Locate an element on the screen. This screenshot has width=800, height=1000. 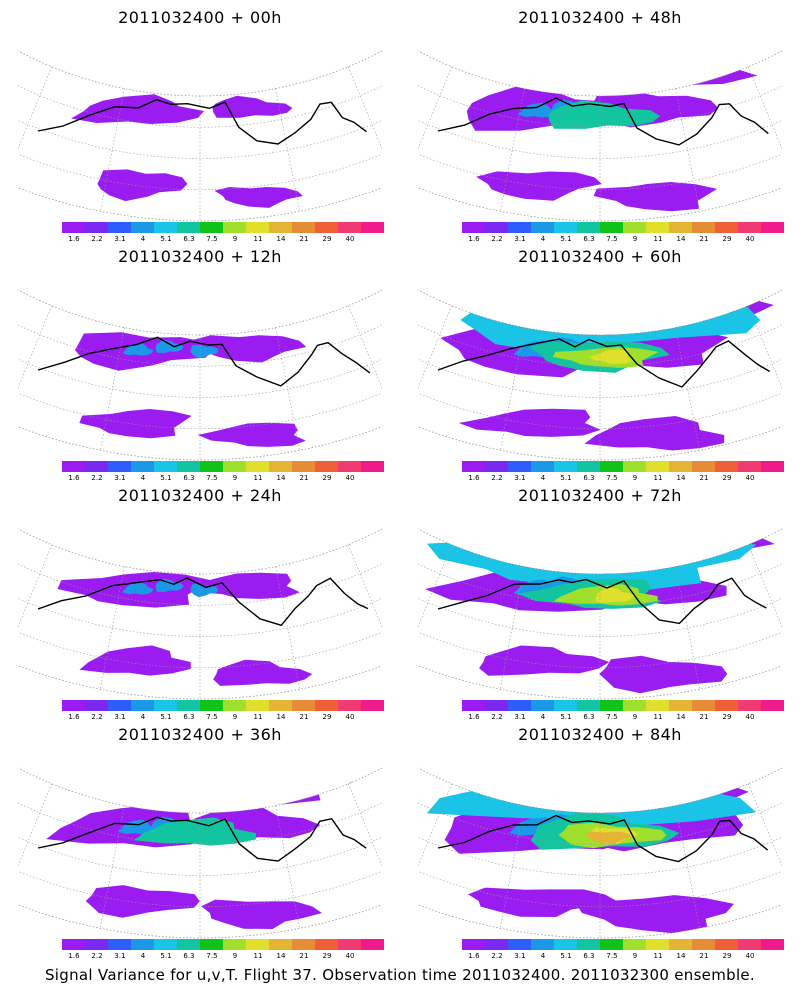
colorbar-tick-label: 40 is located at coordinates (350, 239).